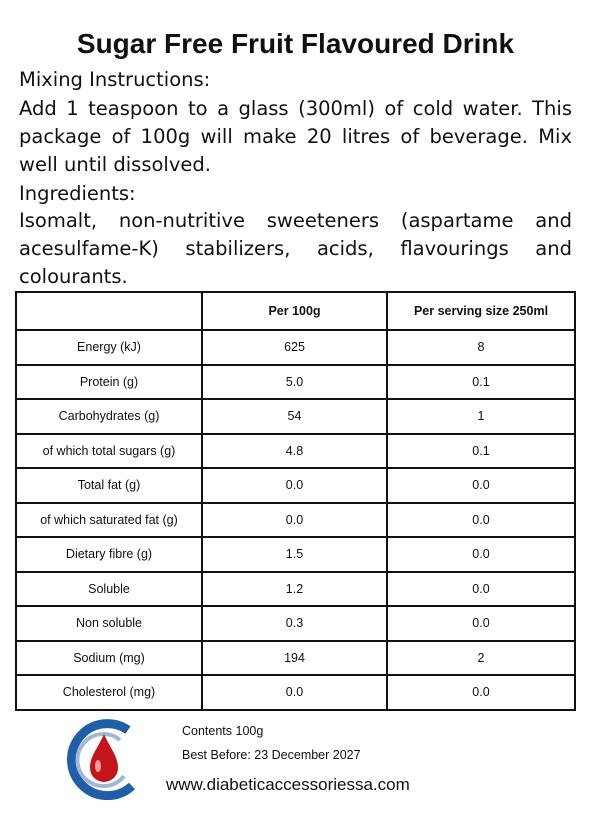 Image resolution: width=591 pixels, height=827 pixels. I want to click on logo, so click(104, 758).